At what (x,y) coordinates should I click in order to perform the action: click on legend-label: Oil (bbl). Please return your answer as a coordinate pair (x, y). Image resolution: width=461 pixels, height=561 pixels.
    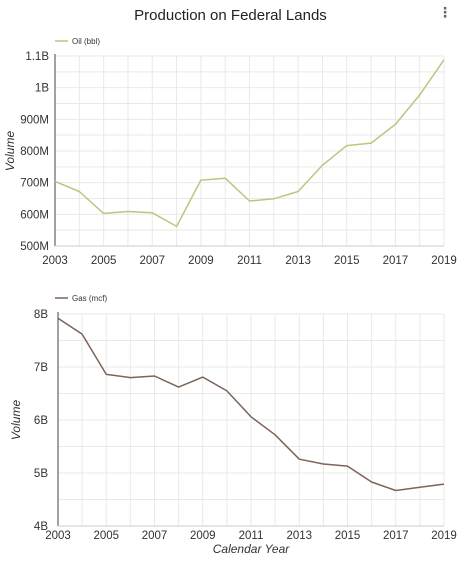
    Looking at the image, I should click on (86, 41).